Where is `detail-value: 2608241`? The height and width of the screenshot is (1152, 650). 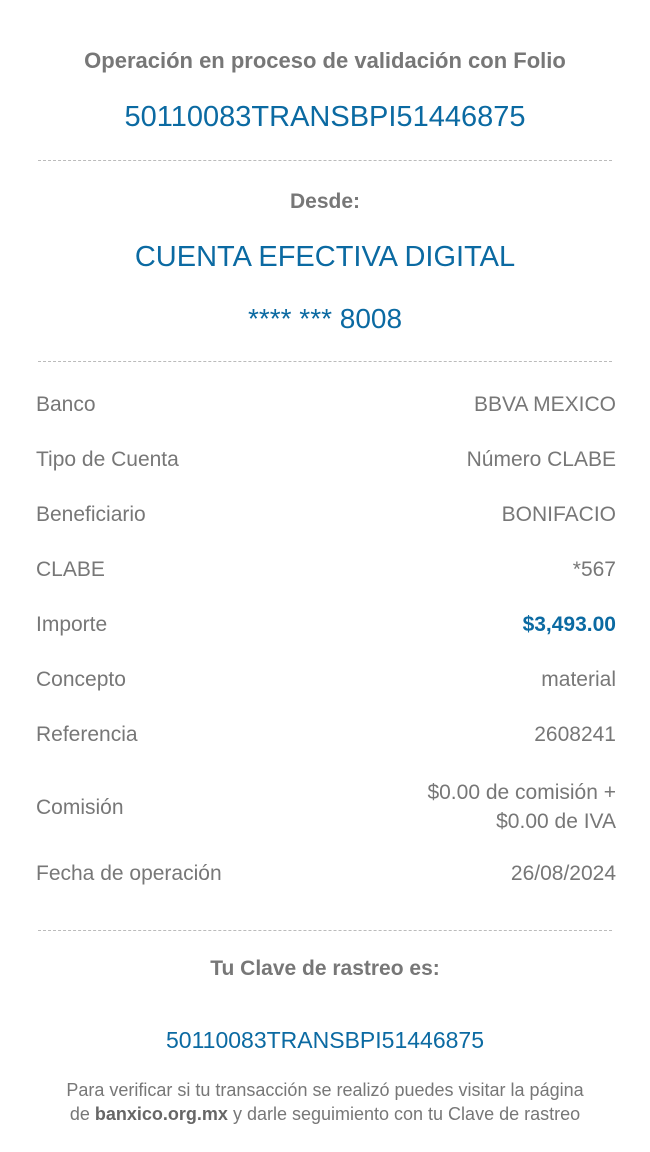 detail-value: 2608241 is located at coordinates (575, 734).